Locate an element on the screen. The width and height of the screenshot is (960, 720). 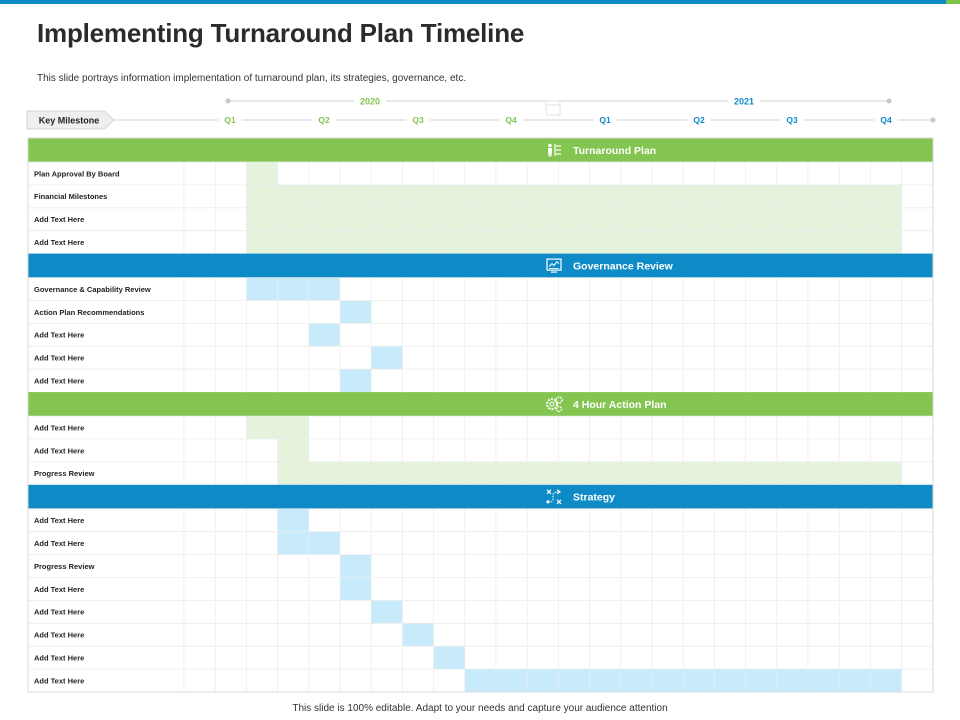
quarter-axis-end-dot is located at coordinates (933, 120).